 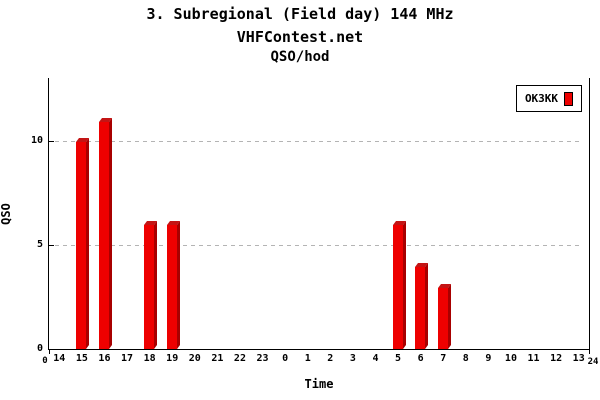 I want to click on chart-series-label: QSO/hod, so click(x=300, y=57).